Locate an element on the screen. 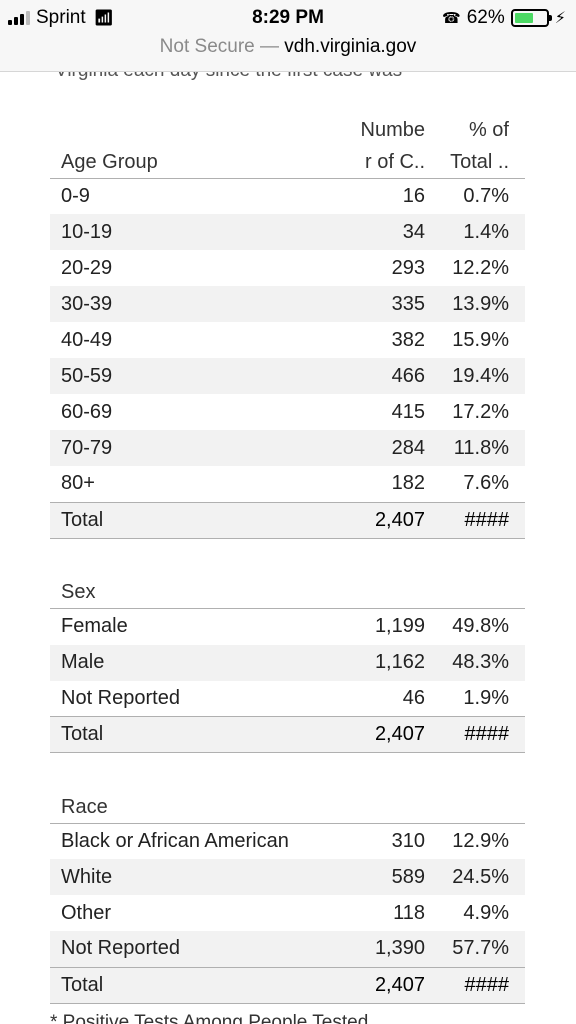  row-label: Other is located at coordinates (86, 912).